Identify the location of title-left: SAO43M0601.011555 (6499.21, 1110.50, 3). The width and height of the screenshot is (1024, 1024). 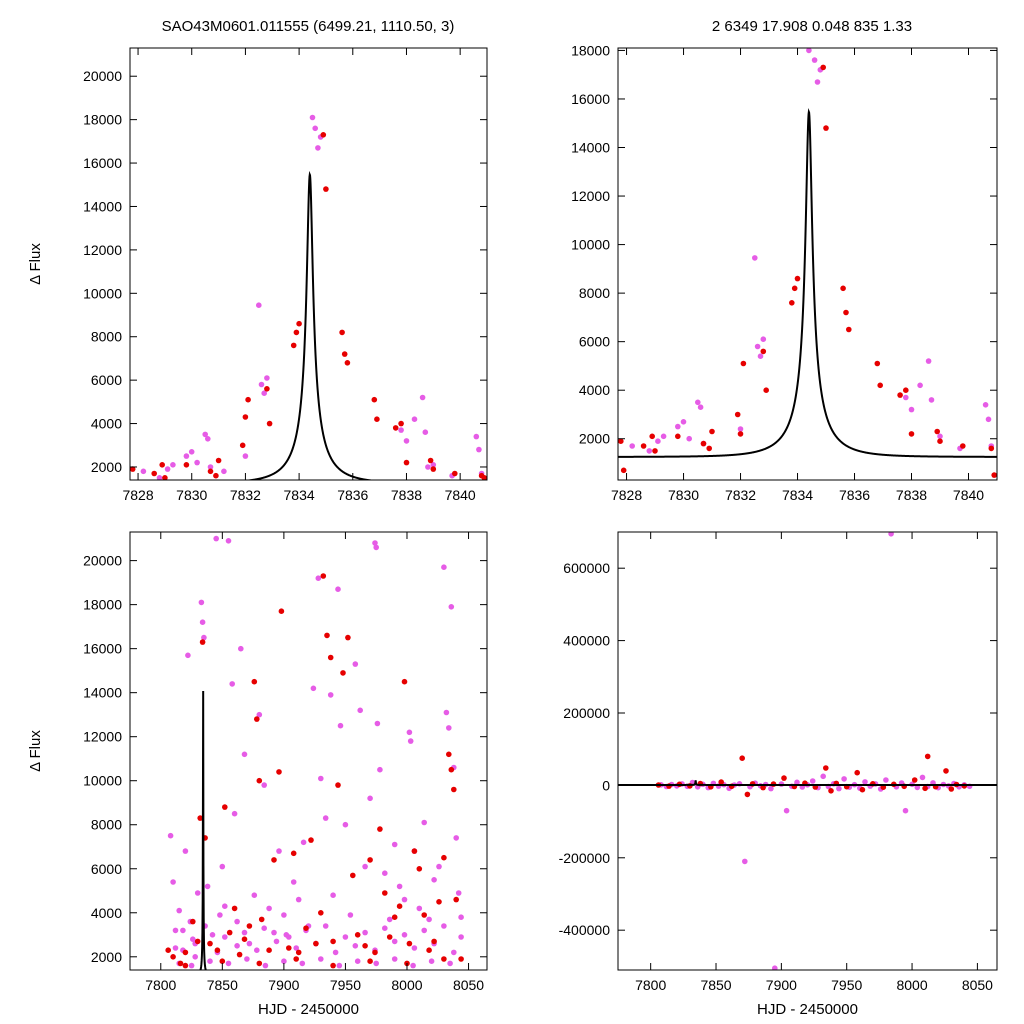
(308, 26).